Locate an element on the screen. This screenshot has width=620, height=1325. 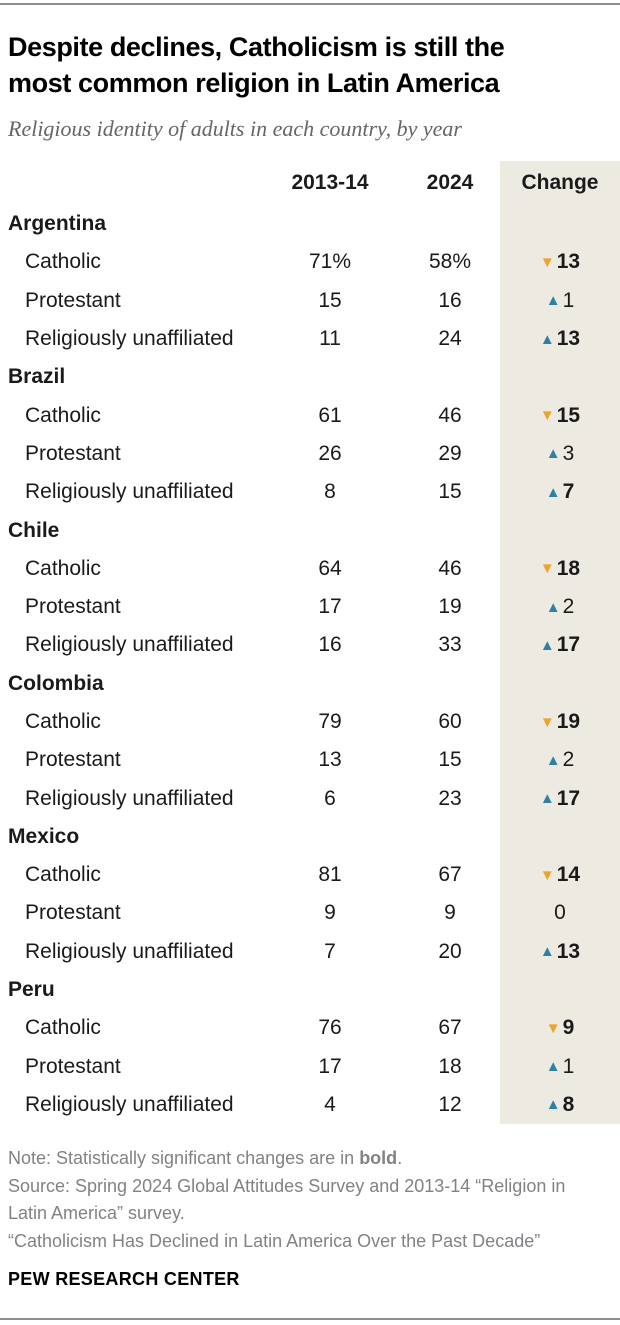
value-2024: 24 is located at coordinates (450, 339).